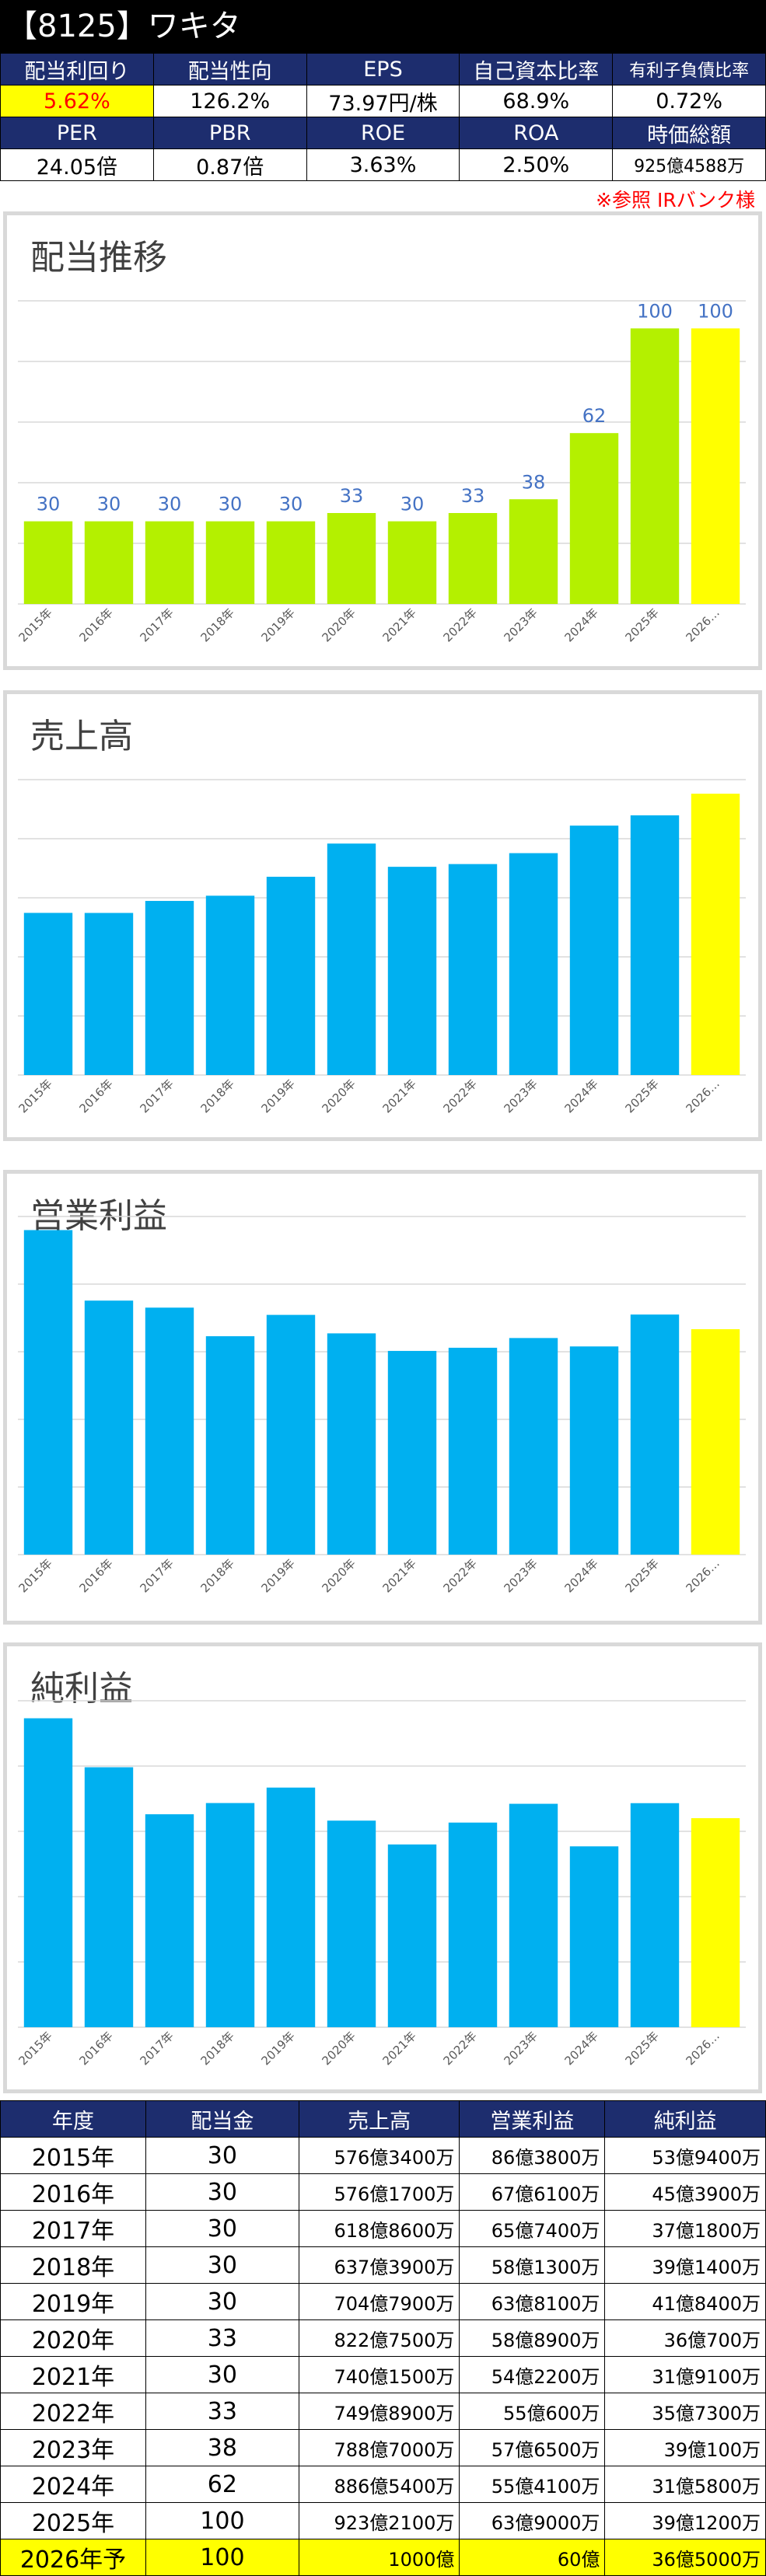 Image resolution: width=766 pixels, height=2576 pixels. Describe the element at coordinates (715, 311) in the screenshot. I see `data-label: 100` at that location.